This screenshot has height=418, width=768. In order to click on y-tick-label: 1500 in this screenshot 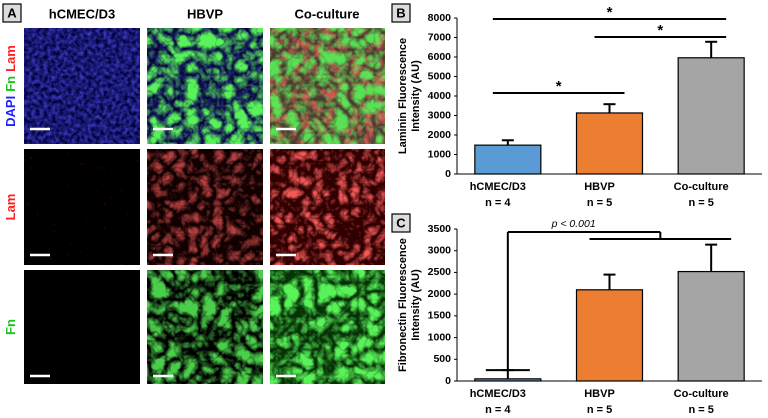, I will do `click(440, 316)`.